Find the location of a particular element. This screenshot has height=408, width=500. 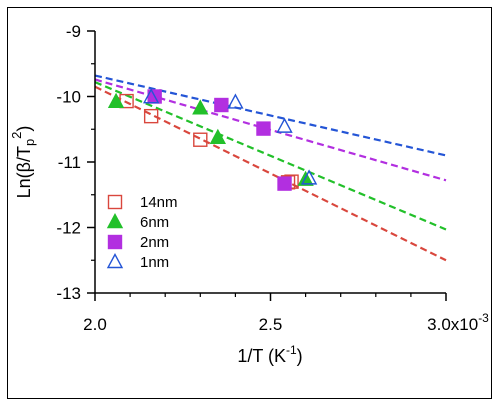

y-axis-label-main: Ln(β/T is located at coordinates (24, 172).